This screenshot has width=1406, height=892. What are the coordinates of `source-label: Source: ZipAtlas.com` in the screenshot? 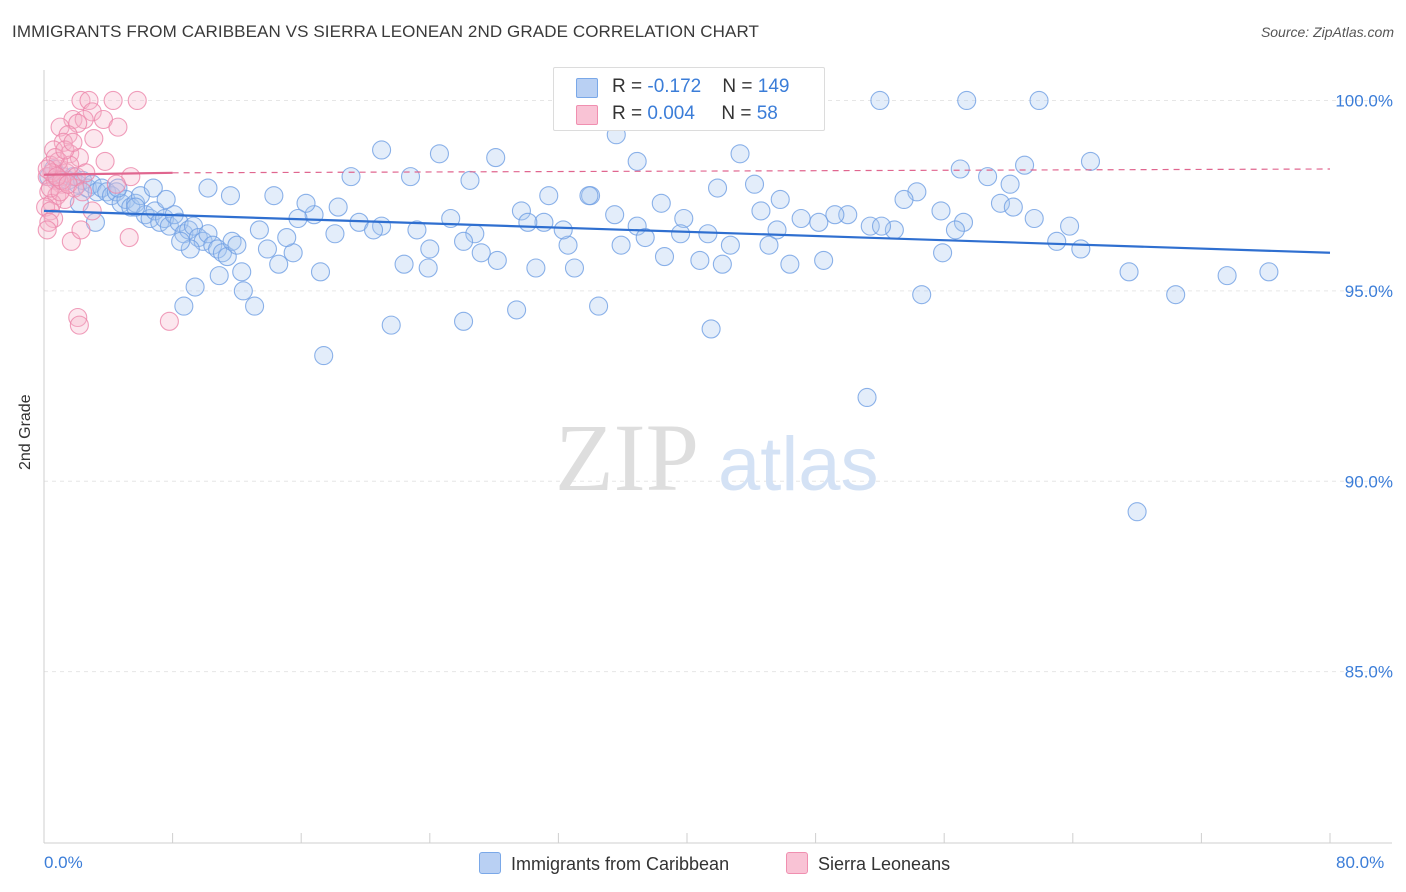 It's located at (1327, 32).